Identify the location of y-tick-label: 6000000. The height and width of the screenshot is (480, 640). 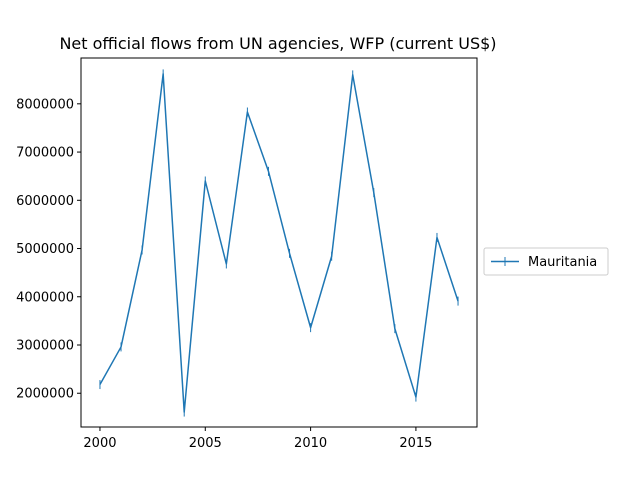
(45, 201).